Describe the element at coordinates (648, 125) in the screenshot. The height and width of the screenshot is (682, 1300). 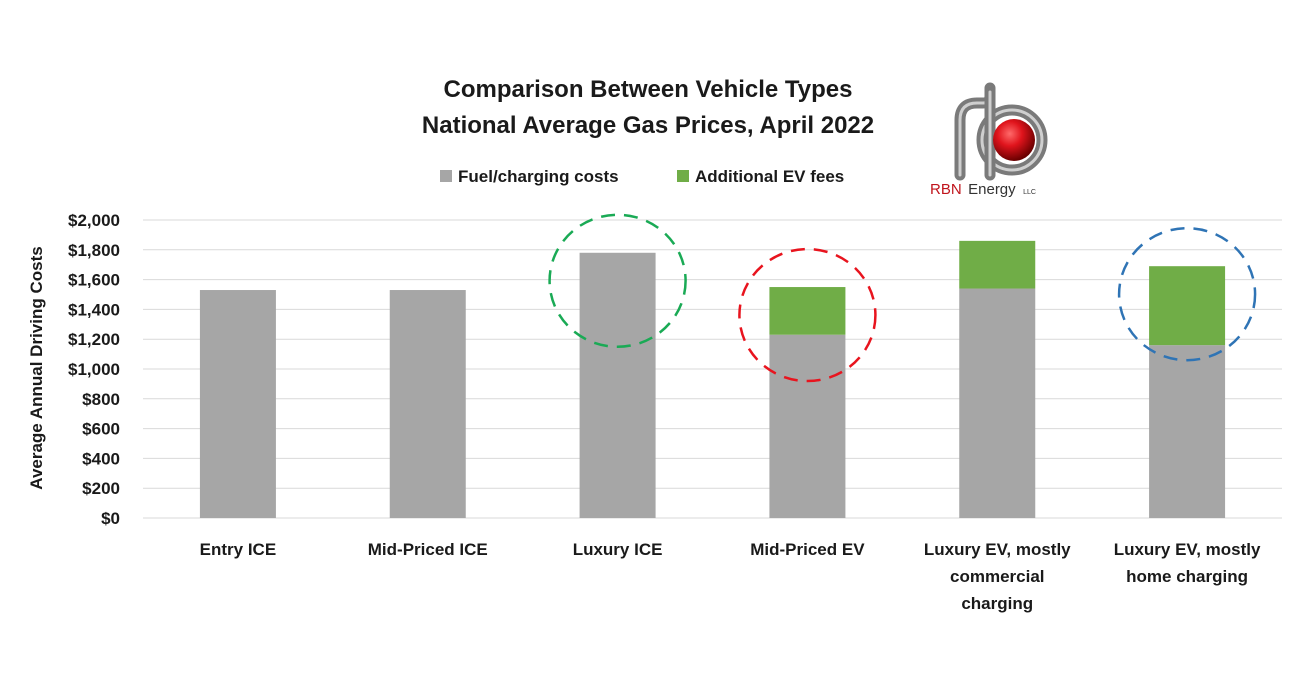
I see `chart-subtitle: National Average Gas Prices, April 2022` at that location.